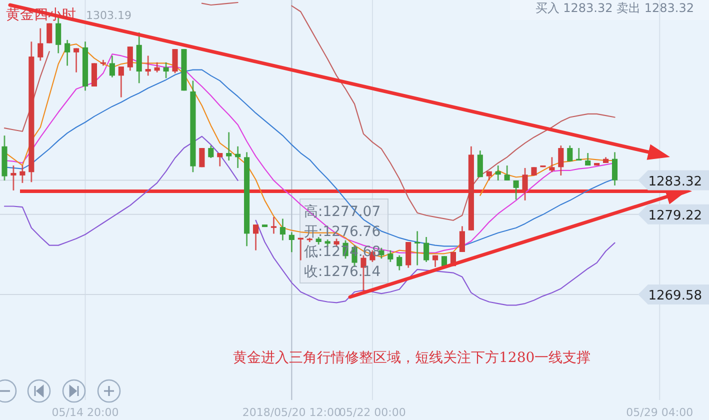  What do you see at coordinates (412, 358) in the screenshot?
I see `annotation: 黄金进入三角行情修整区域，短线关注下方1280一线支撑` at bounding box center [412, 358].